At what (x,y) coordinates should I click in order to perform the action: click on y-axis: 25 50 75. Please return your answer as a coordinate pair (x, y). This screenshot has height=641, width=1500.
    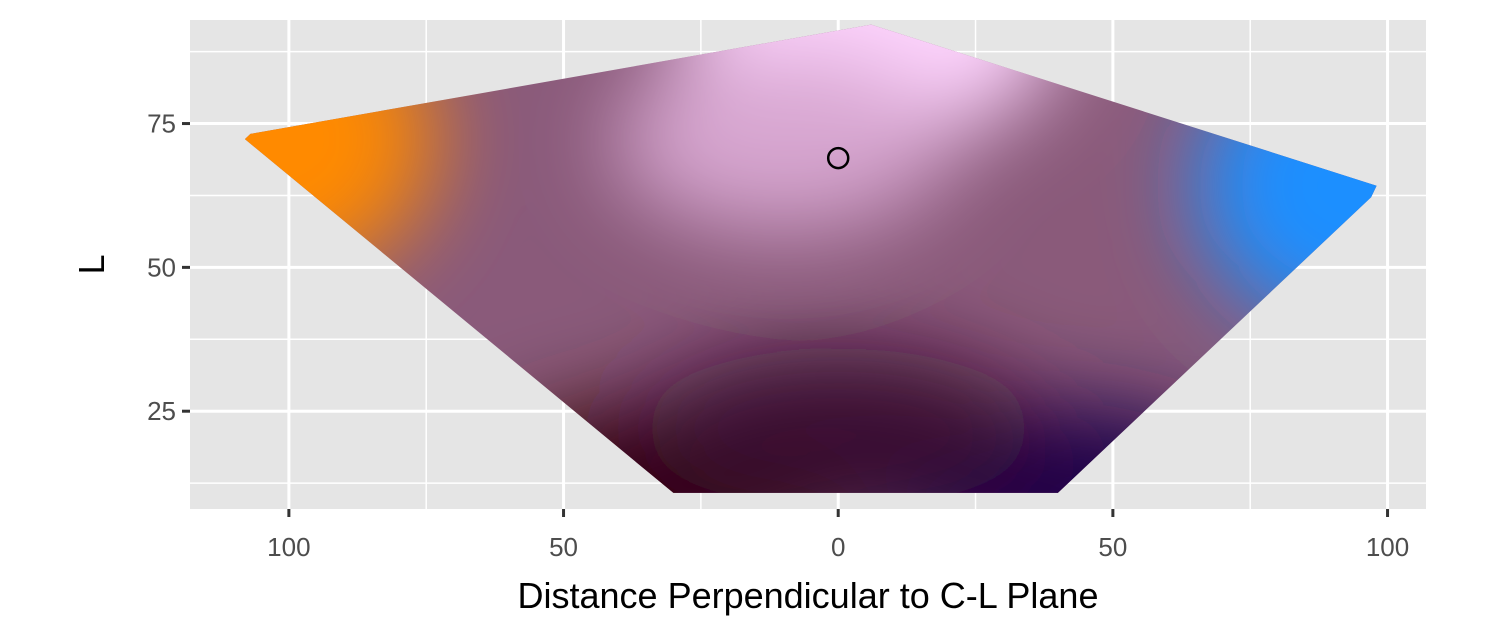
    Looking at the image, I should click on (168, 267).